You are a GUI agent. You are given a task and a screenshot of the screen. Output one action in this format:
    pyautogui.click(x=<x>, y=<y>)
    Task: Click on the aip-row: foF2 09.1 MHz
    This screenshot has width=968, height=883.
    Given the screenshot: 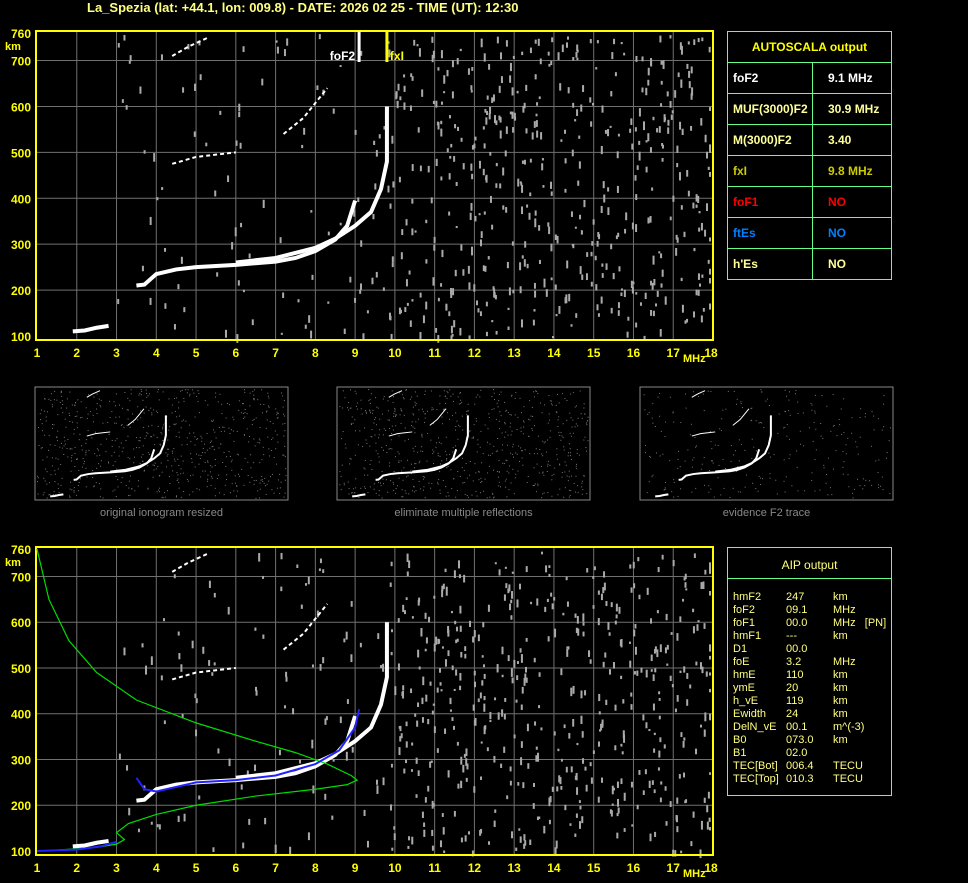 What is the action you would take?
    pyautogui.click(x=812, y=610)
    